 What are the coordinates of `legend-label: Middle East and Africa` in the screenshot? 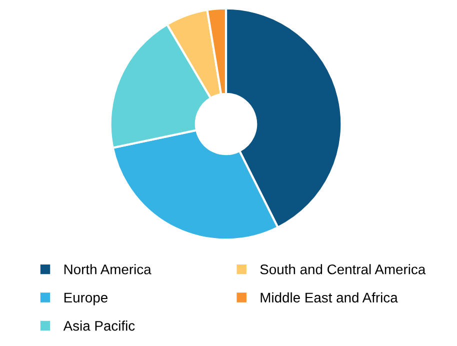 It's located at (329, 297).